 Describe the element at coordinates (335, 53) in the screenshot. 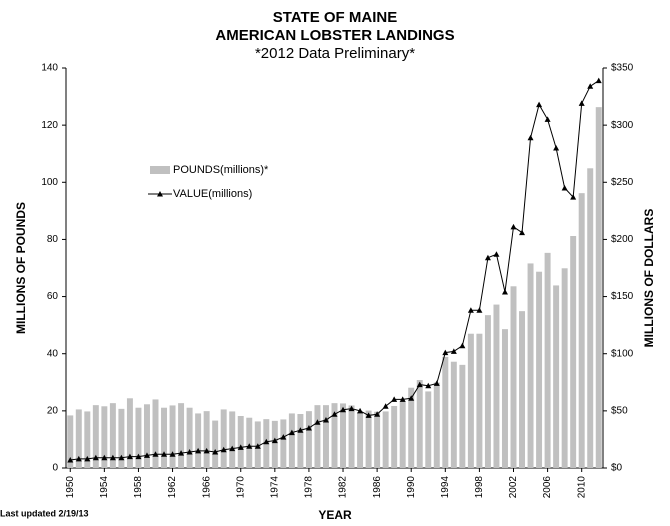

I see `chart-note: *2012 Data Preliminary*` at that location.